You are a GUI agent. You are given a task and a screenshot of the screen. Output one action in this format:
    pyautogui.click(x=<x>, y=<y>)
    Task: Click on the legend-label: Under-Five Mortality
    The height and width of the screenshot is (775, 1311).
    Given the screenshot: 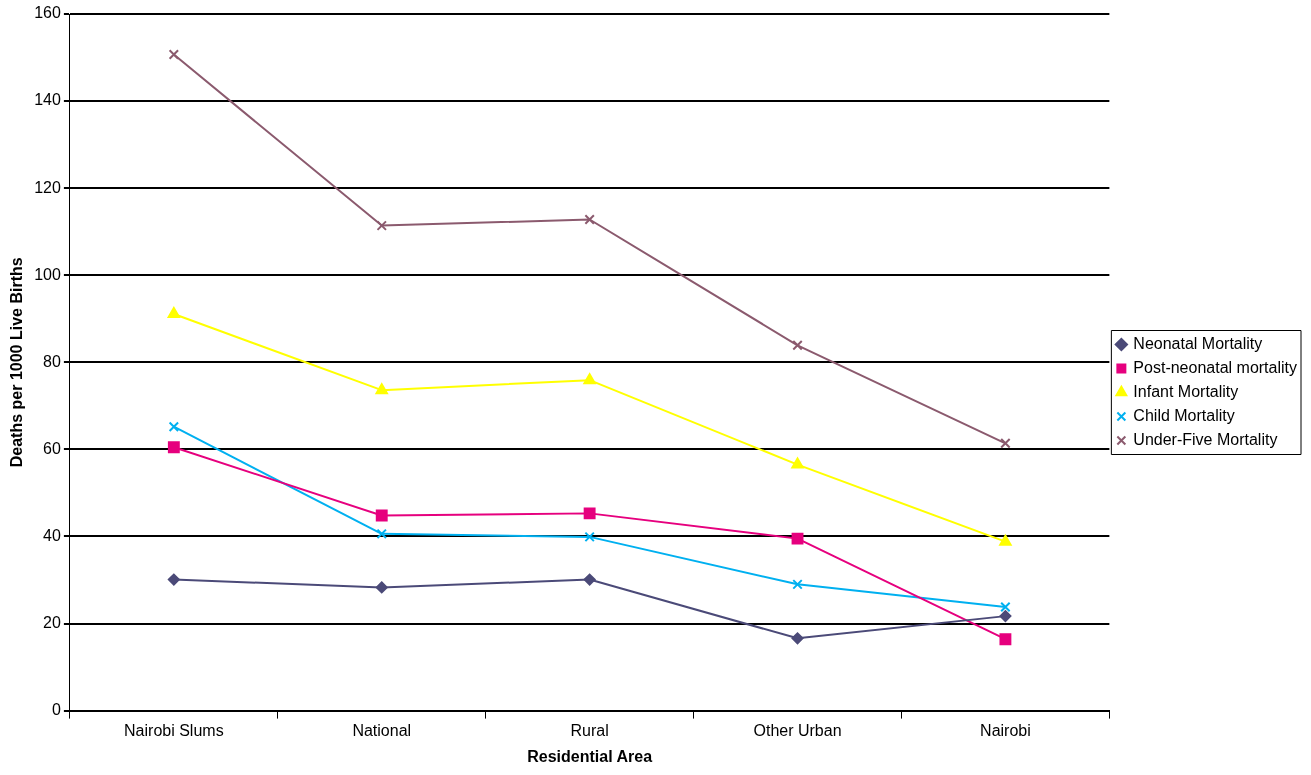 What is the action you would take?
    pyautogui.click(x=1205, y=439)
    